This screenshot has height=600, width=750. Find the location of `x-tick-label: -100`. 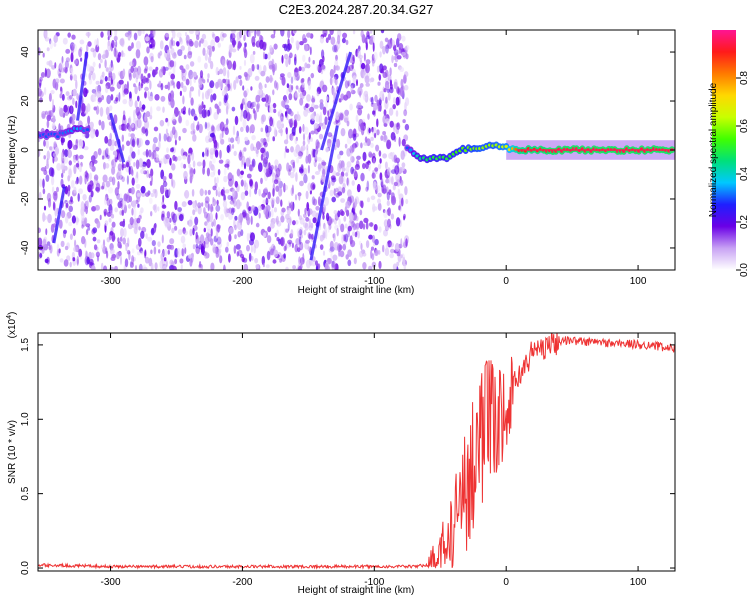

x-tick-label: -100 is located at coordinates (374, 281).